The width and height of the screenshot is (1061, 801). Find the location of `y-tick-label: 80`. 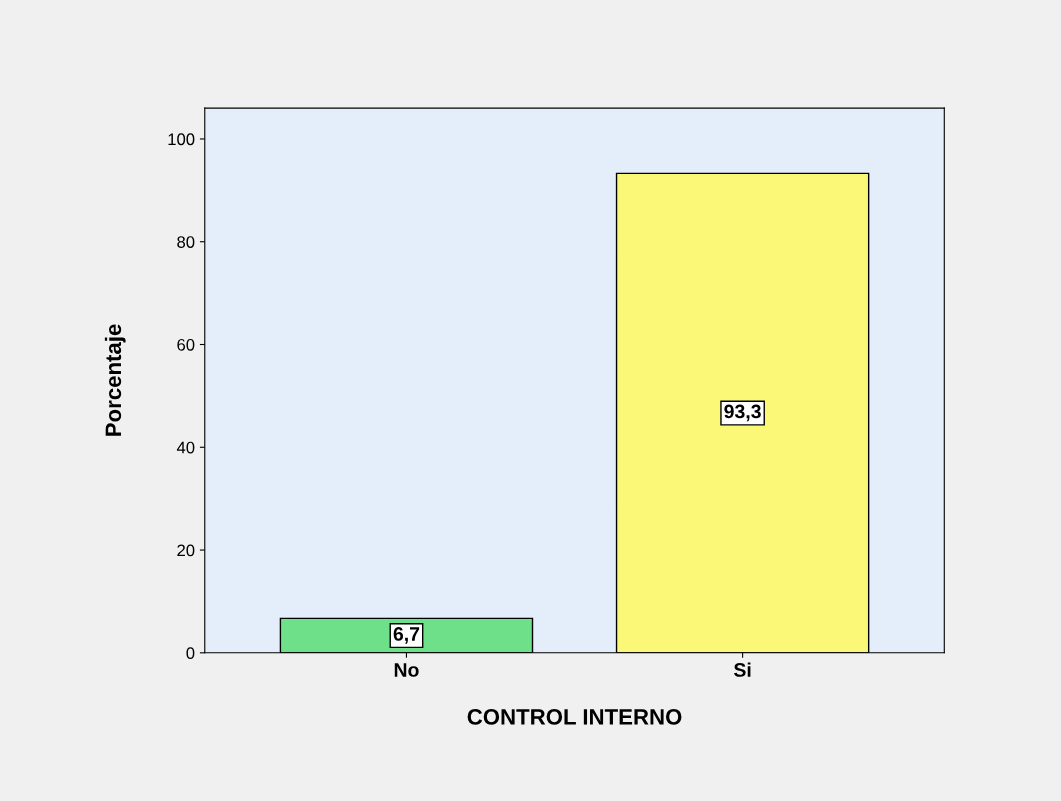

y-tick-label: 80 is located at coordinates (186, 242).